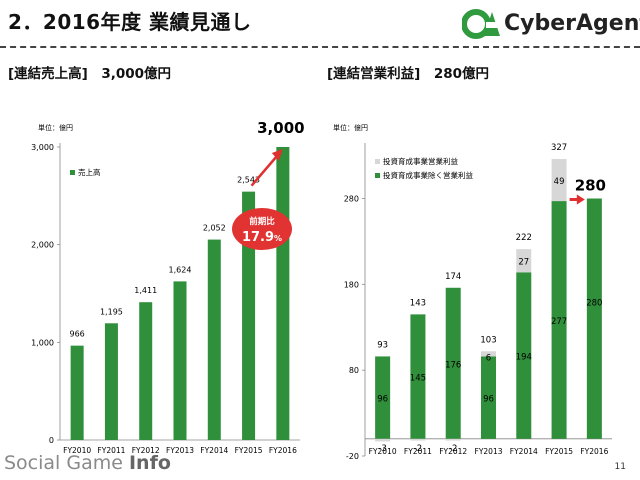 This screenshot has width=640, height=480. What do you see at coordinates (90, 74) in the screenshot?
I see `section-heading-revenue: [連結売上高] 3,000億円` at bounding box center [90, 74].